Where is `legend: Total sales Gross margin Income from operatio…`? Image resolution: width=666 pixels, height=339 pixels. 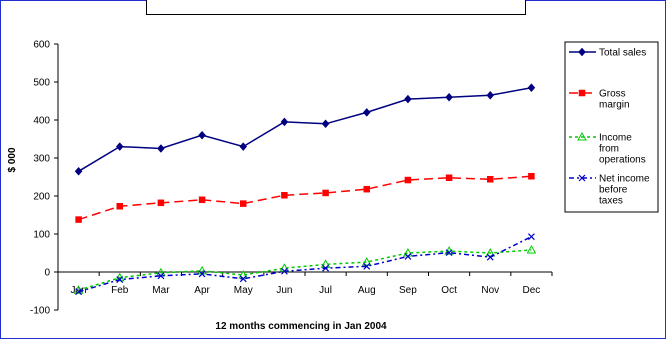 legend: Total sales Gross margin Income from operatio… is located at coordinates (609, 127).